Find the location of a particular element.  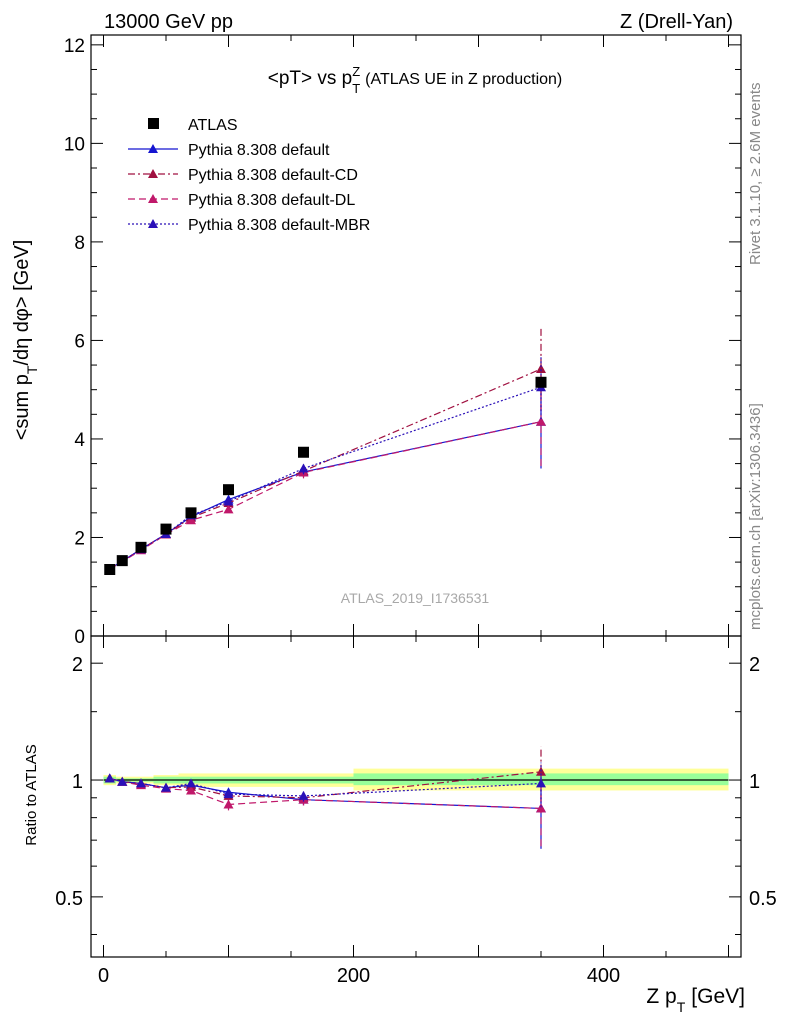

ratio-y-tick-label-right: 0.5 is located at coordinates (763, 899).